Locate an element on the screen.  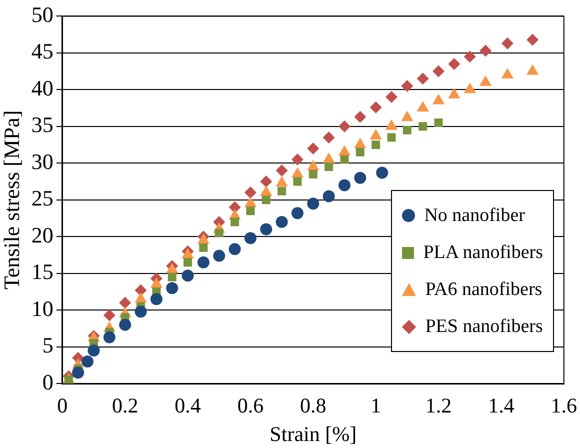
legend-label: PA6 nanofibers is located at coordinates (483, 290).